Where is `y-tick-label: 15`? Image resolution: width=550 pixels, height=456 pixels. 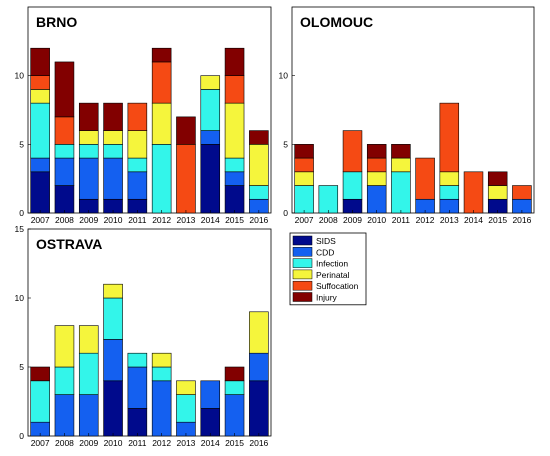 y-tick-label: 15 is located at coordinates (20, 229).